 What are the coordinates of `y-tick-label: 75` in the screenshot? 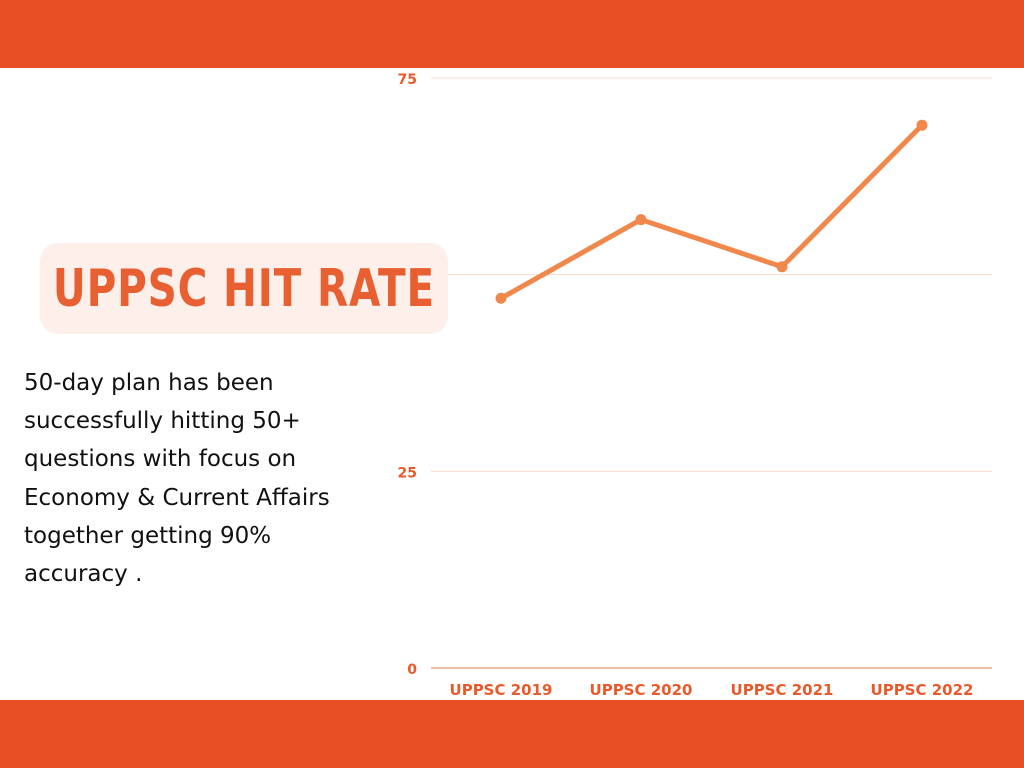 It's located at (407, 80).